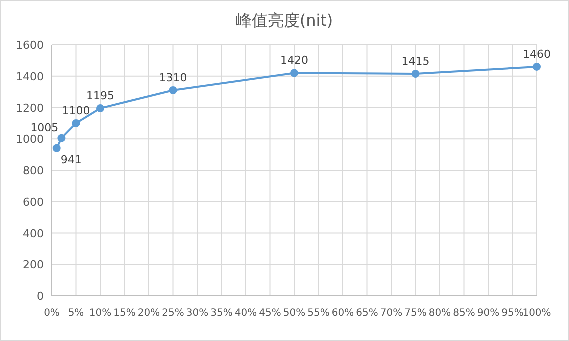 The height and width of the screenshot is (341, 569). What do you see at coordinates (33, 171) in the screenshot?
I see `y-tick-label: 800` at bounding box center [33, 171].